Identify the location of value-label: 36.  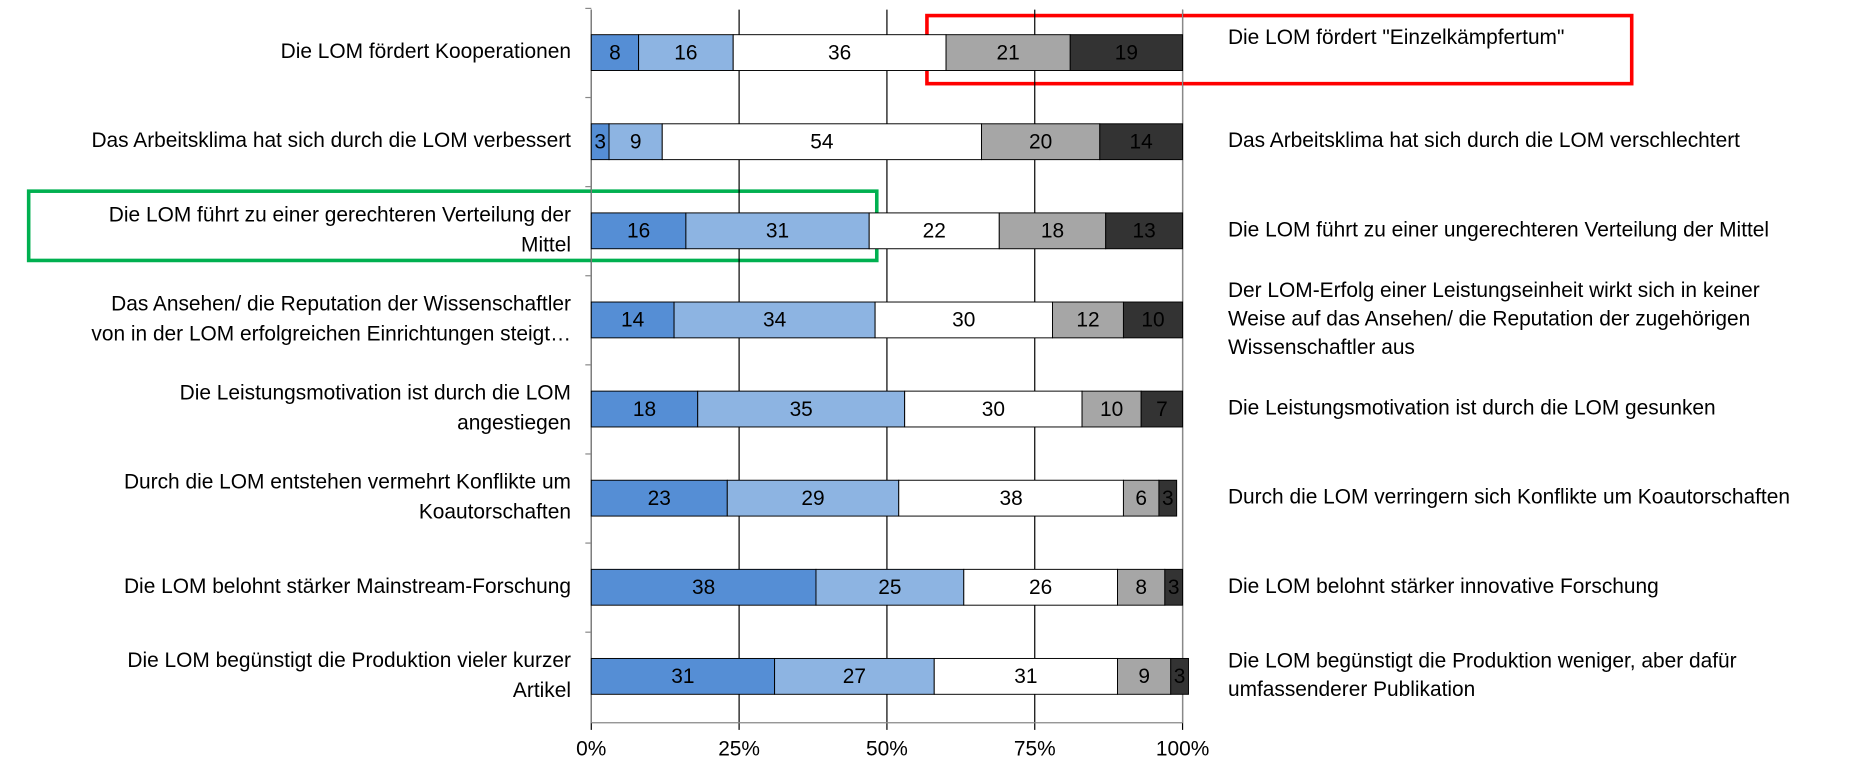
(839, 52).